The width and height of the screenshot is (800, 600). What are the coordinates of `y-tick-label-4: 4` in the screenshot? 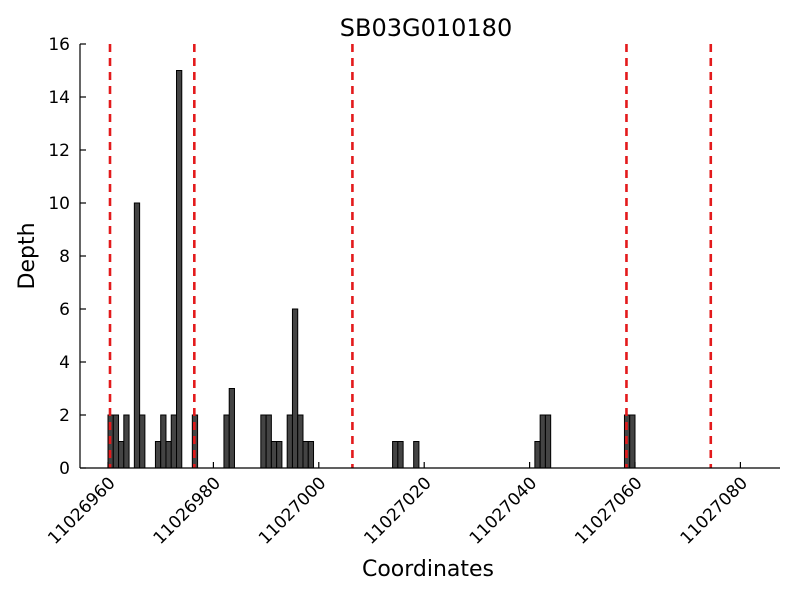 It's located at (64, 363).